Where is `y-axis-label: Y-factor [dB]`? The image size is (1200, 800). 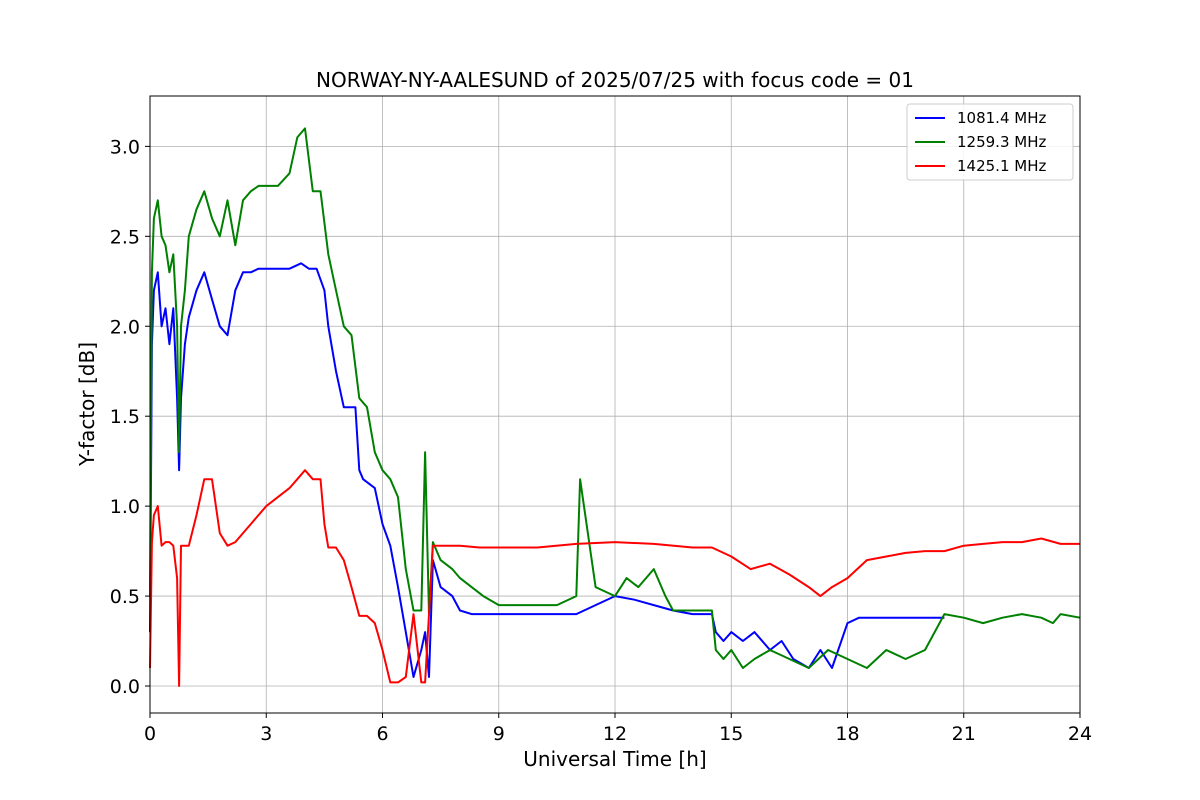
y-axis-label: Y-factor [dB] is located at coordinates (87, 404).